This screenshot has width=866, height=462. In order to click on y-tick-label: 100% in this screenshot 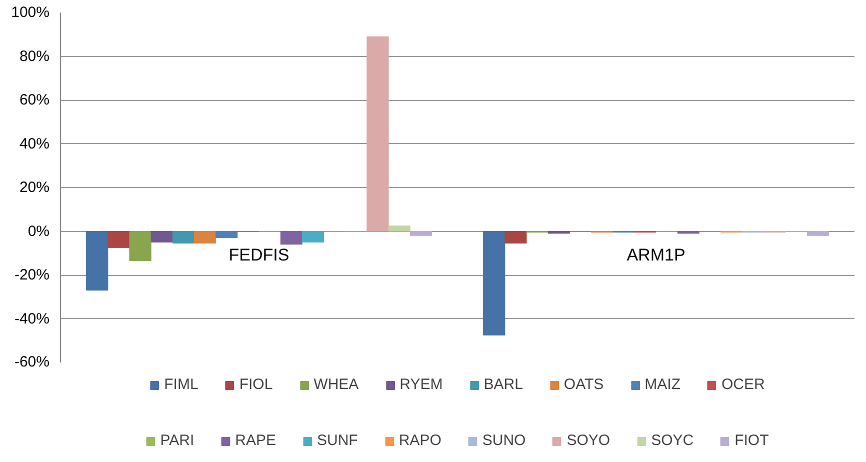, I will do `click(30, 12)`.